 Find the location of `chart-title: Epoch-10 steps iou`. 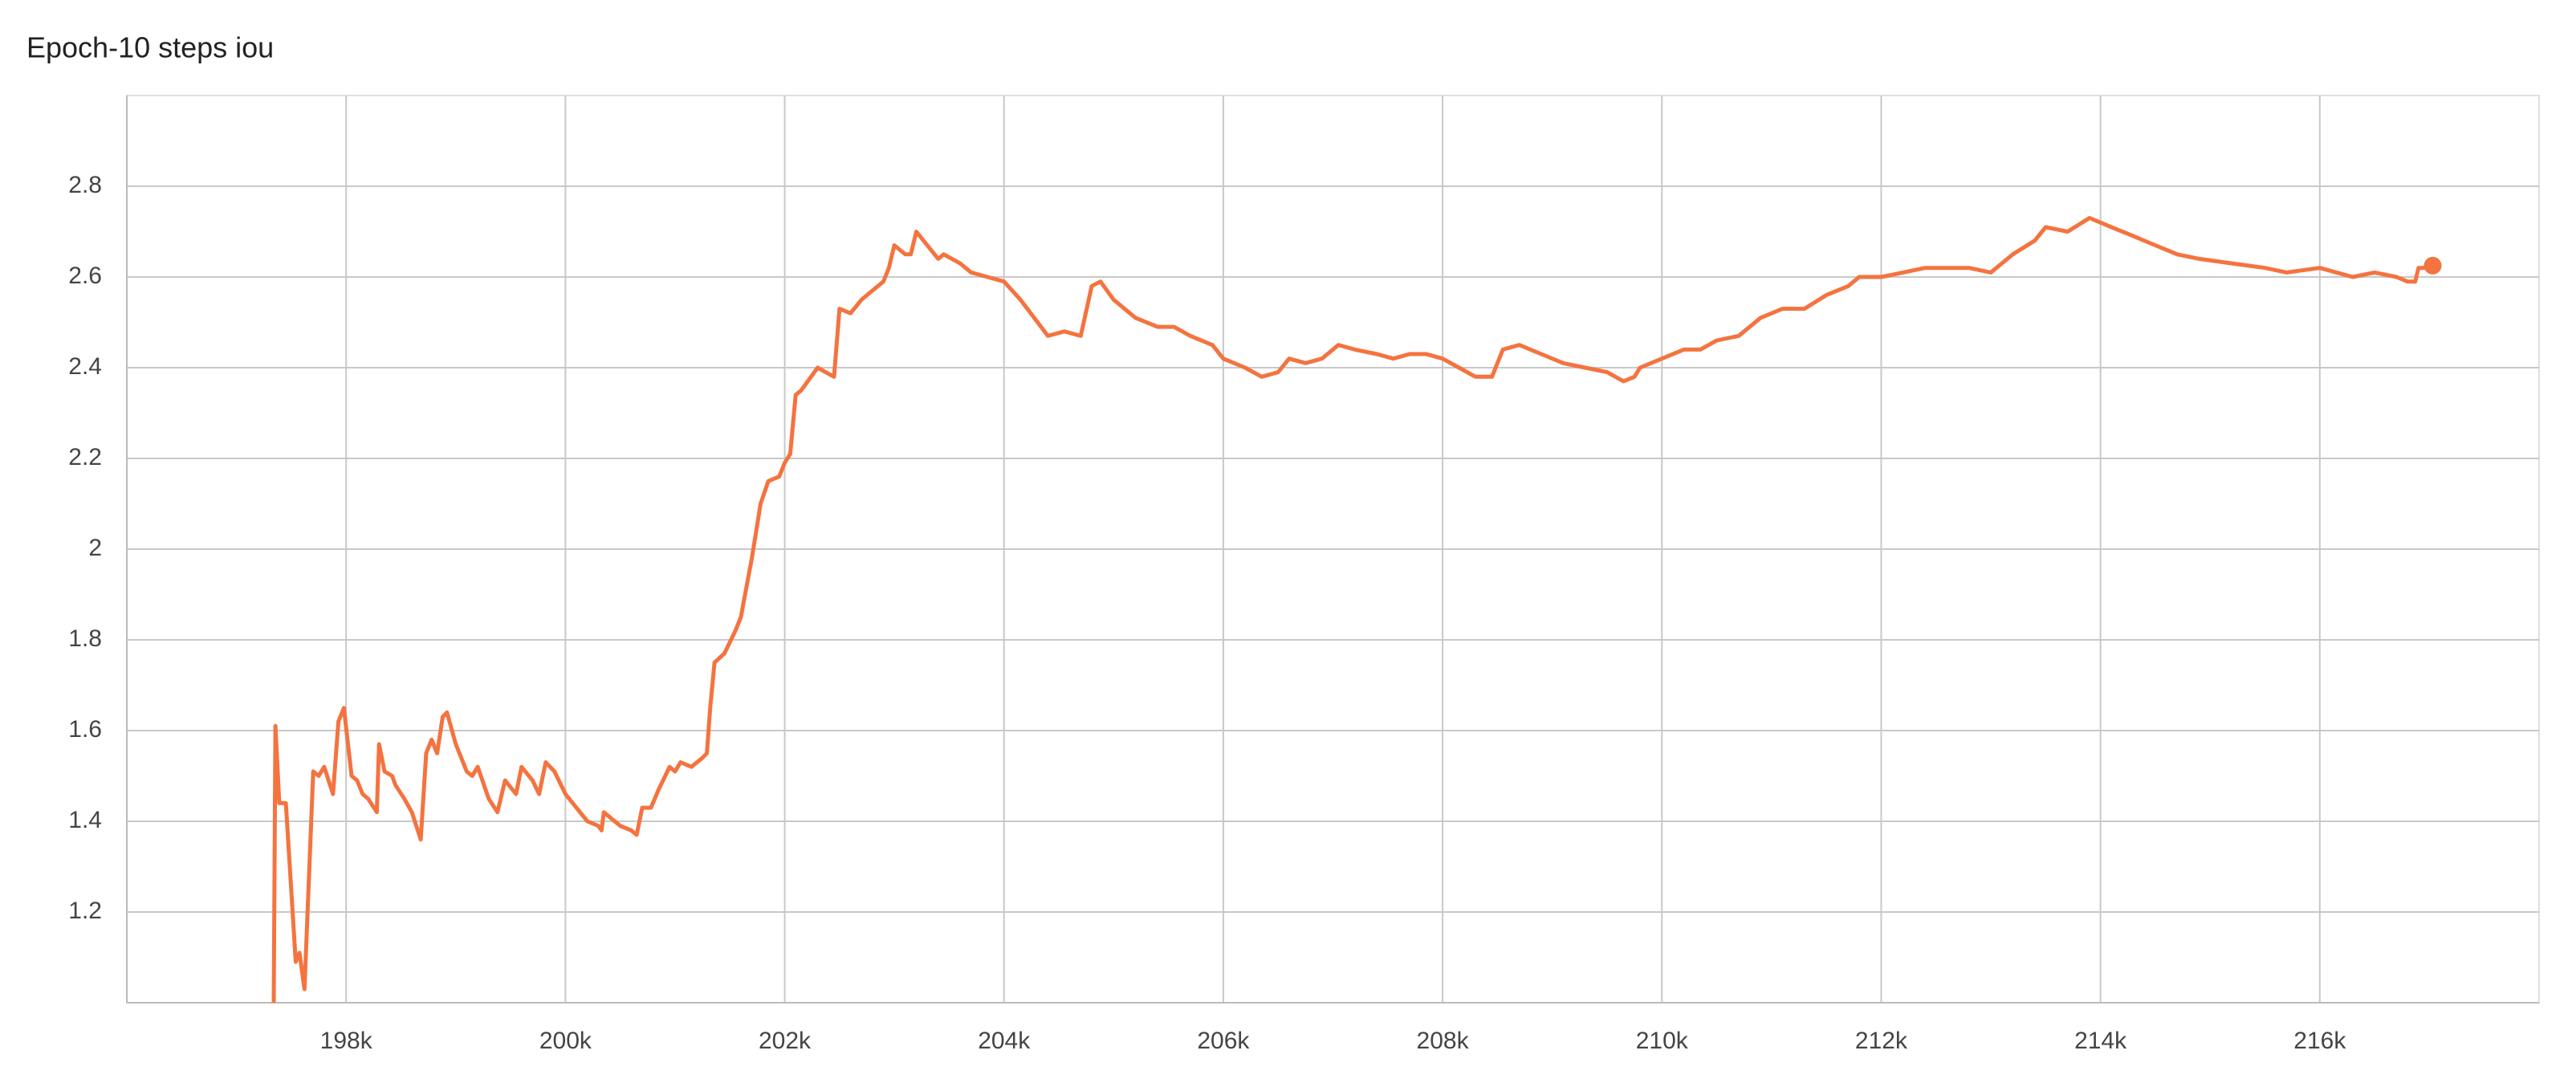

chart-title: Epoch-10 steps iou is located at coordinates (150, 47).